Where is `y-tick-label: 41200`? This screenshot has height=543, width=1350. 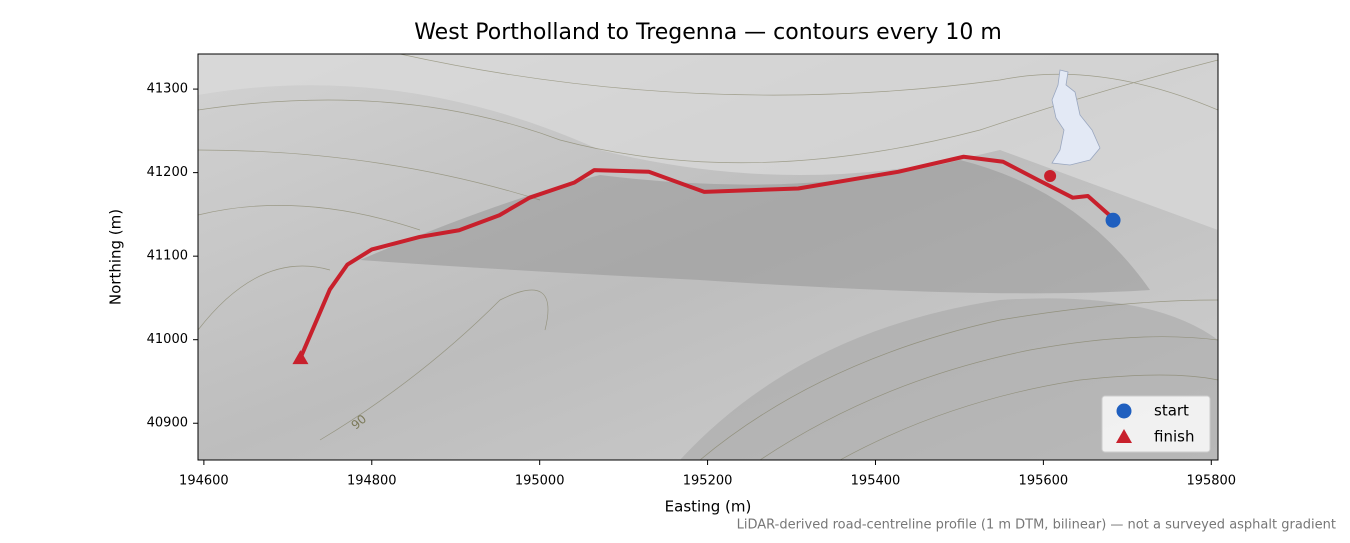
y-tick-label: 41200 is located at coordinates (167, 172).